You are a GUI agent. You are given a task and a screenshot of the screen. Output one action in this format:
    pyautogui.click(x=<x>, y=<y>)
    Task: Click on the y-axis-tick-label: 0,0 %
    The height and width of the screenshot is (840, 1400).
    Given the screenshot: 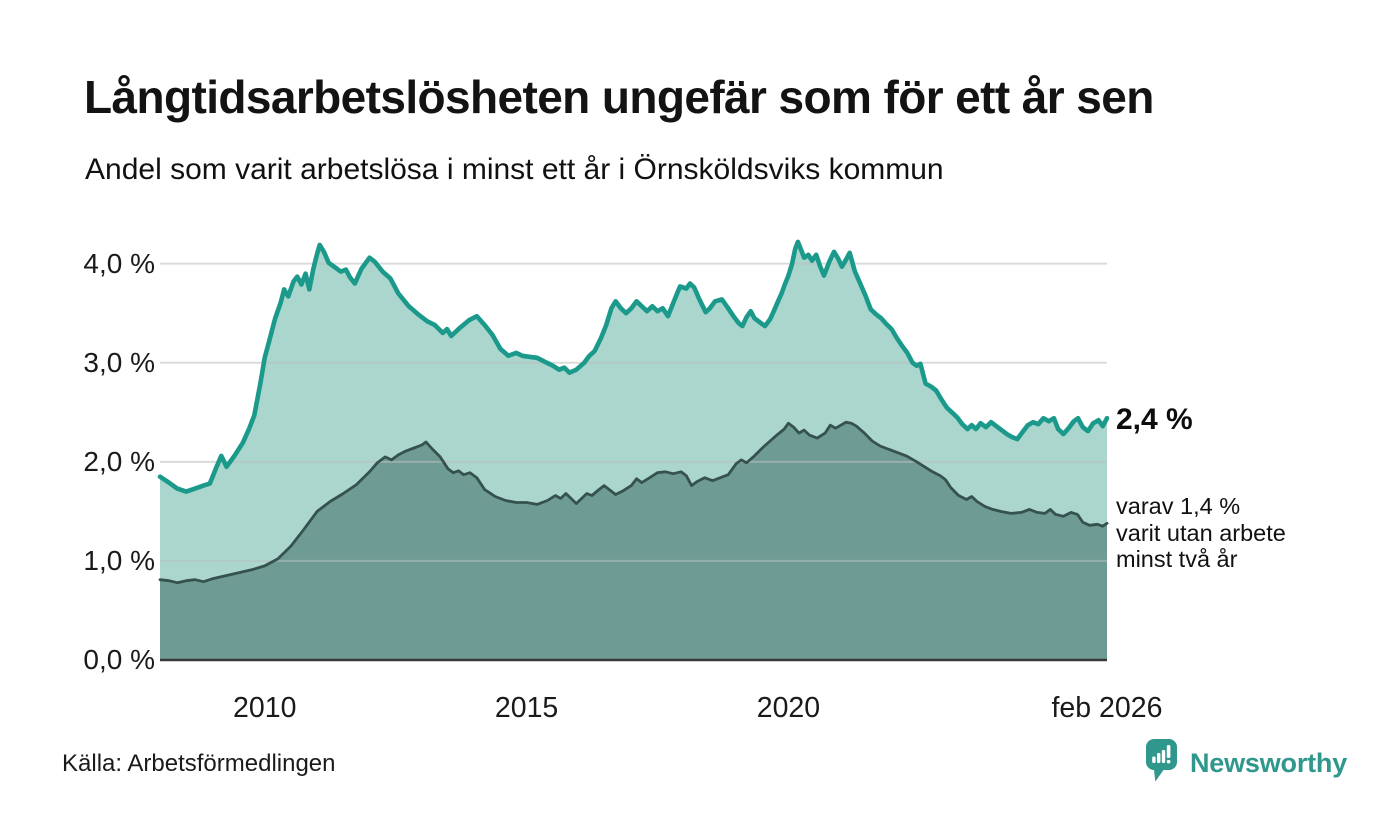 What is the action you would take?
    pyautogui.click(x=119, y=659)
    